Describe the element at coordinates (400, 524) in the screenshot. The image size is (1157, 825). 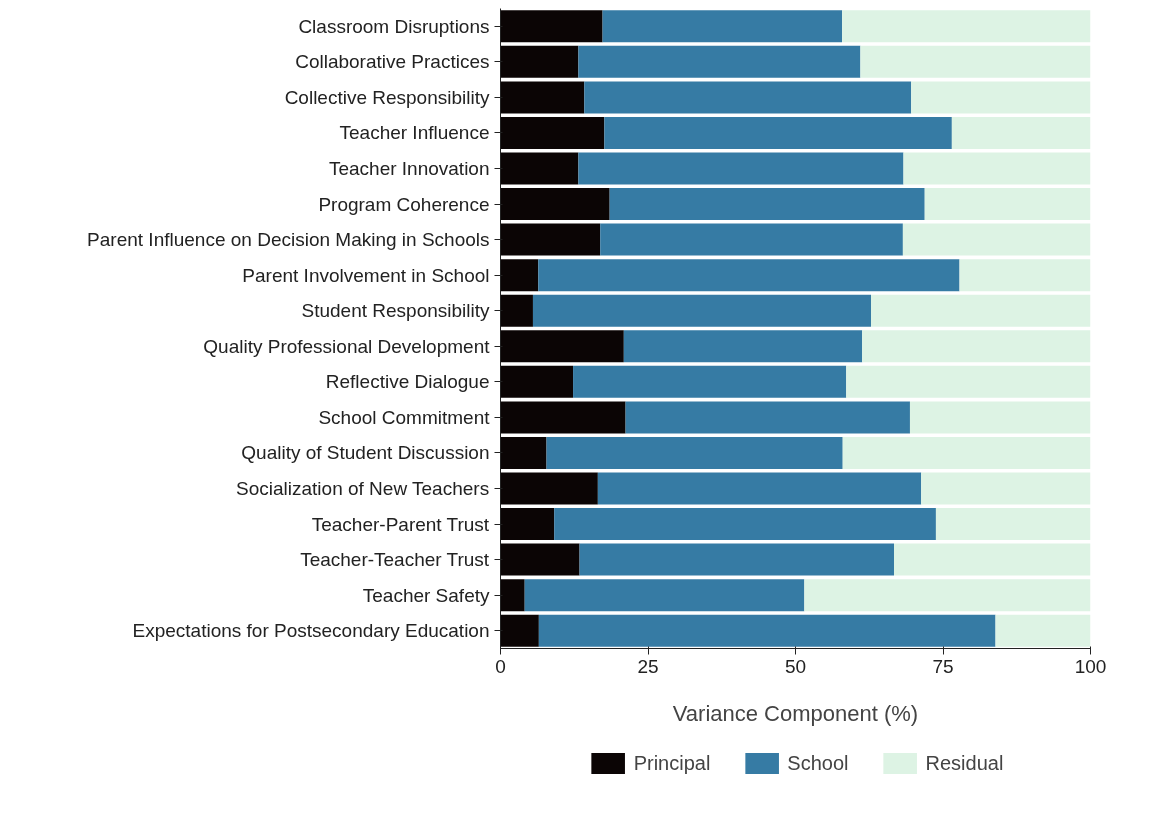
I see `y-tick-label: Teacher-Parent Trust` at that location.